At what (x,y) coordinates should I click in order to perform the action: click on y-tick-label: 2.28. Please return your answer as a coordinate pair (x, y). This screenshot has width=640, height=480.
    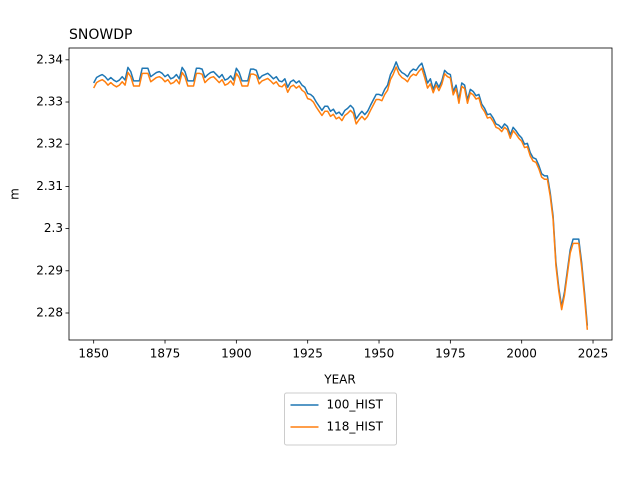
    Looking at the image, I should click on (49, 312).